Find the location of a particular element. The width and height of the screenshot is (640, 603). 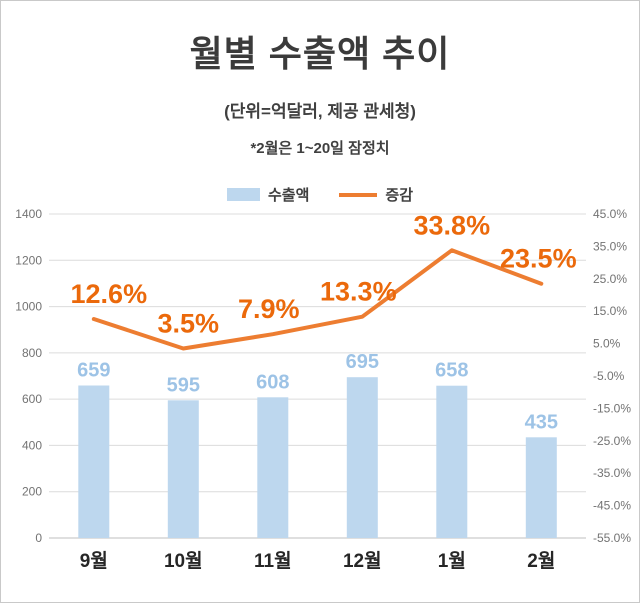

trend-point-label: 23.5% is located at coordinates (538, 259).